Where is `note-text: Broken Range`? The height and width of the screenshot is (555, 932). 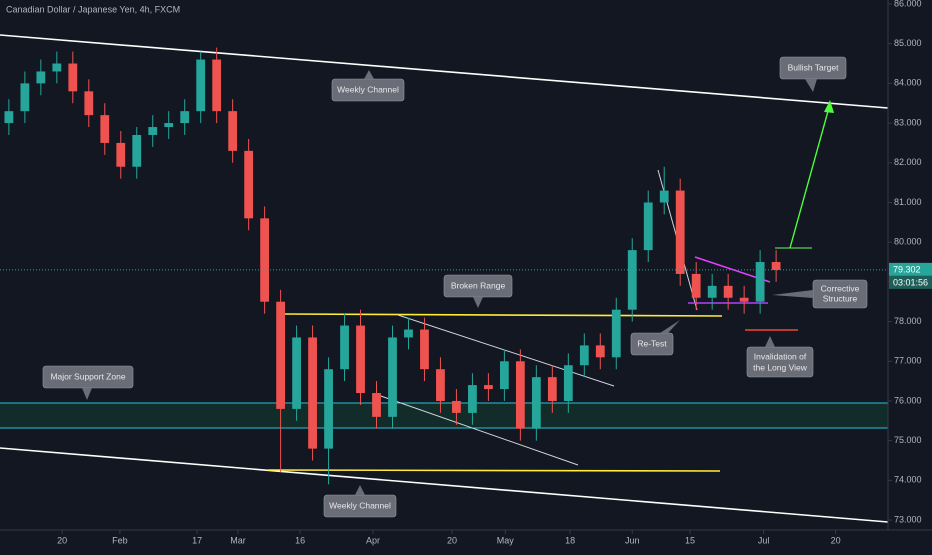
note-text: Broken Range is located at coordinates (478, 285).